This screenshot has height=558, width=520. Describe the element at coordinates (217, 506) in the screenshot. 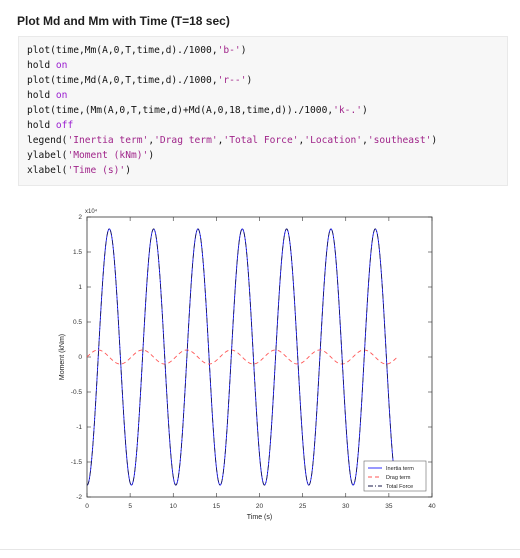

I see `x-tick-label: 15` at that location.